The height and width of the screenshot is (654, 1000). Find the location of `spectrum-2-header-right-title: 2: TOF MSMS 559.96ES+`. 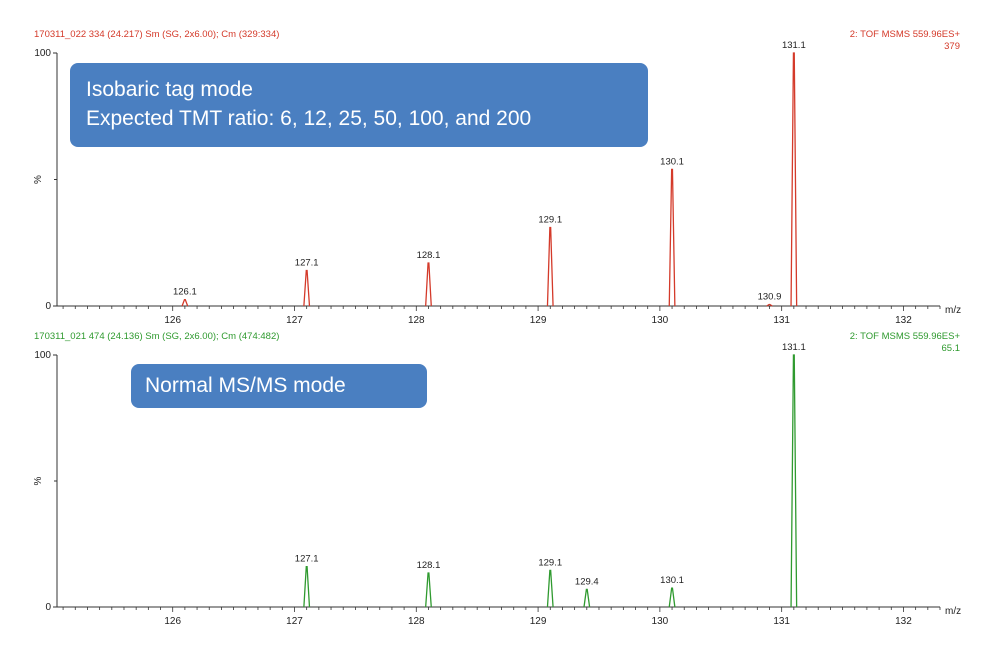

spectrum-2-header-right-title: 2: TOF MSMS 559.96ES+ is located at coordinates (904, 336).